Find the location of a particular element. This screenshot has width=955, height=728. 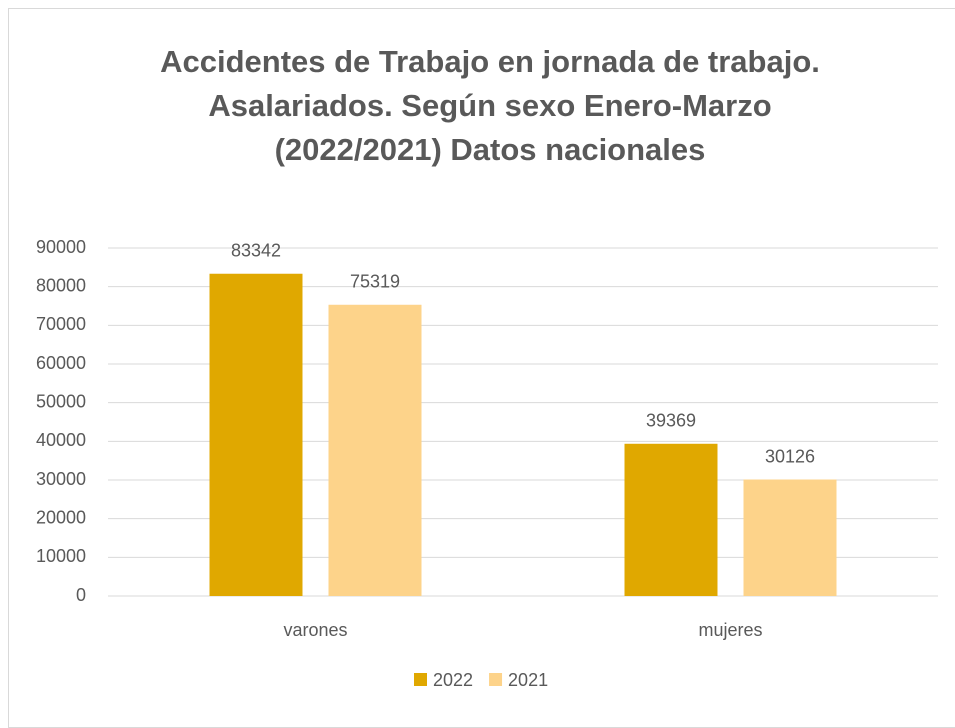

y-tick-label: 50000 is located at coordinates (61, 401).